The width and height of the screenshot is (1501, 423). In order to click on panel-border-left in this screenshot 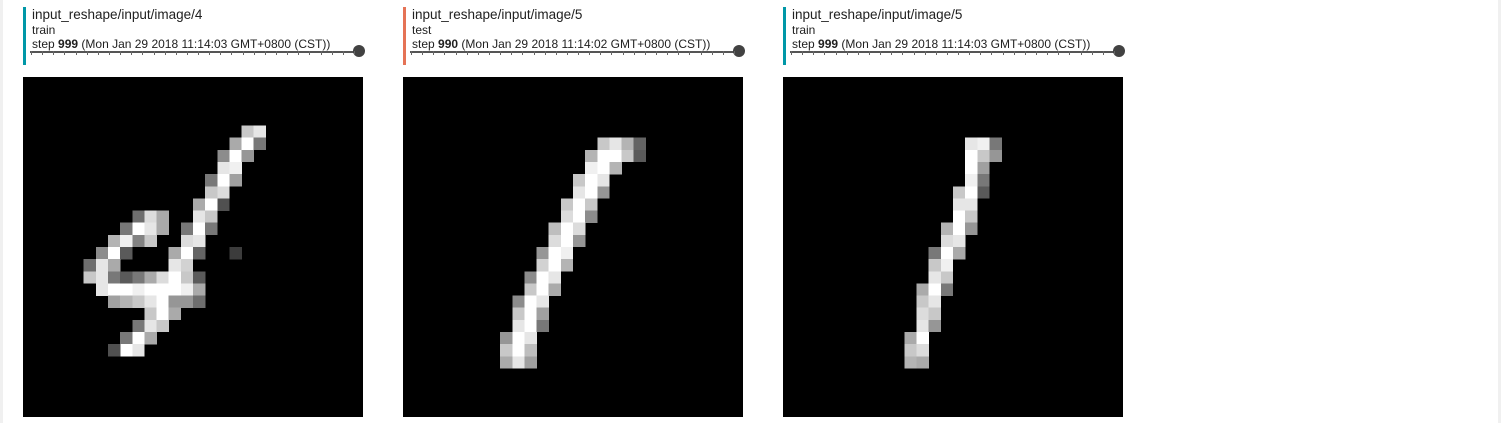, I will do `click(1, 211)`.